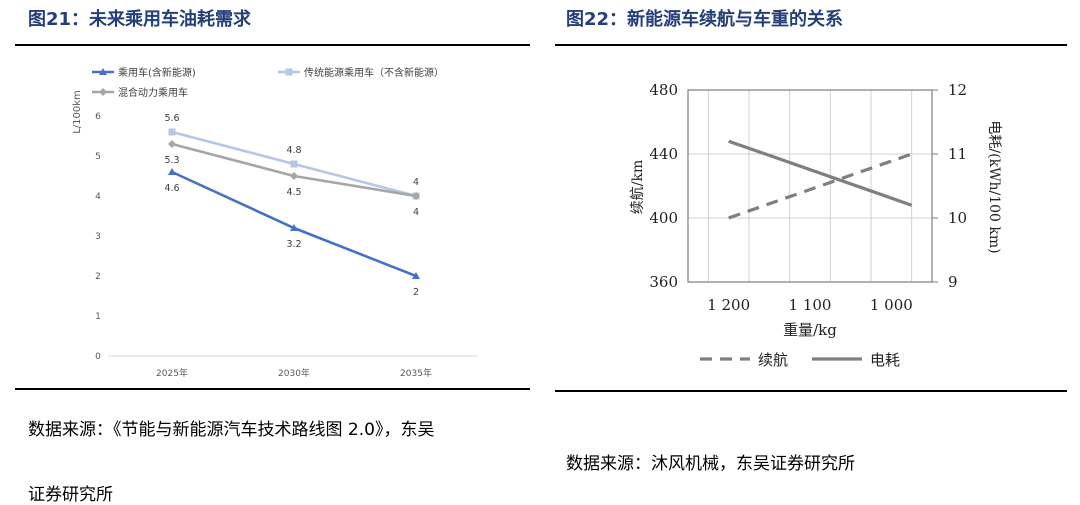 The height and width of the screenshot is (505, 1080). Describe the element at coordinates (171, 160) in the screenshot. I see `data-label: 5.3` at that location.